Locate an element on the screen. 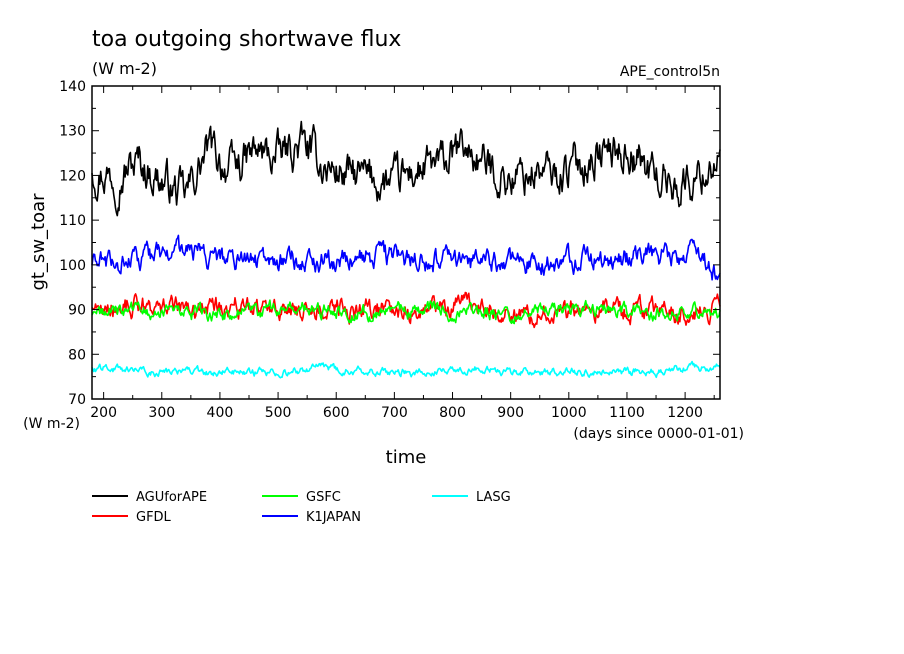  x-tick-label: 400 is located at coordinates (220, 413).